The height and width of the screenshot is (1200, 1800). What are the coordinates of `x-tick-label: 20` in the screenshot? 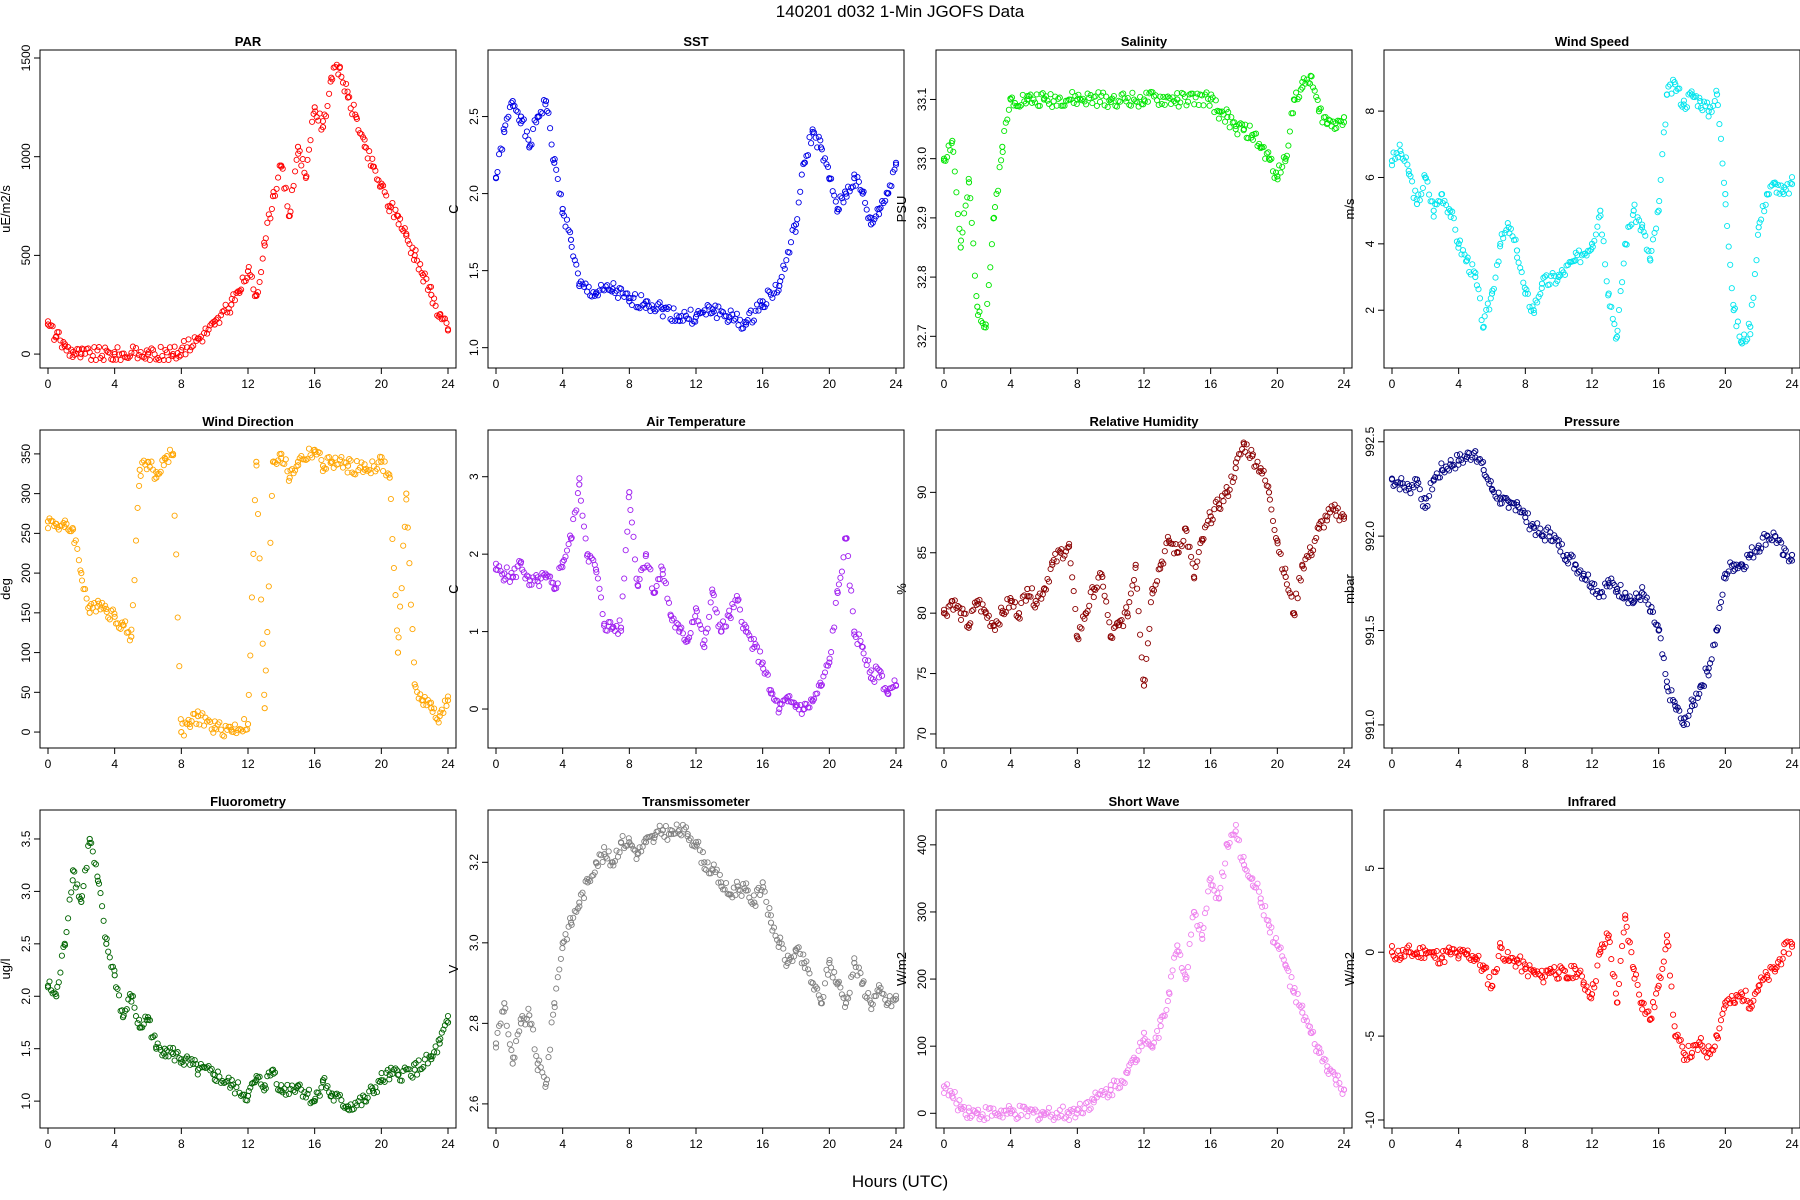 It's located at (382, 384).